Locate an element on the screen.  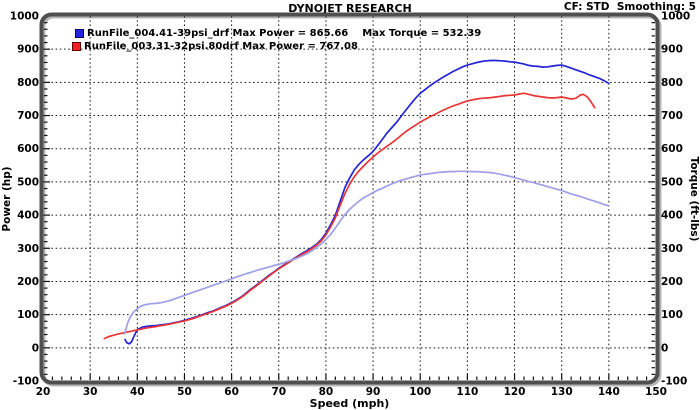
legend-label-run1-max-torque: Max Torque = 532.39 is located at coordinates (422, 33).